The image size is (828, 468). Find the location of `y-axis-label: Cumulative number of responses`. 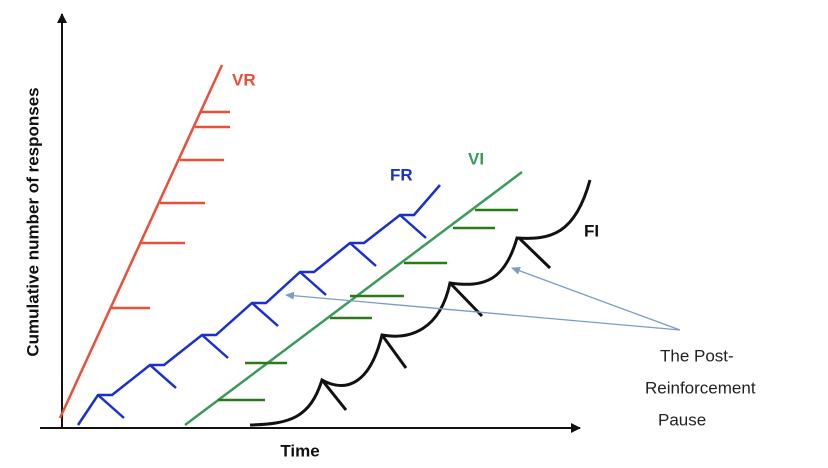

y-axis-label: Cumulative number of responses is located at coordinates (32, 221).